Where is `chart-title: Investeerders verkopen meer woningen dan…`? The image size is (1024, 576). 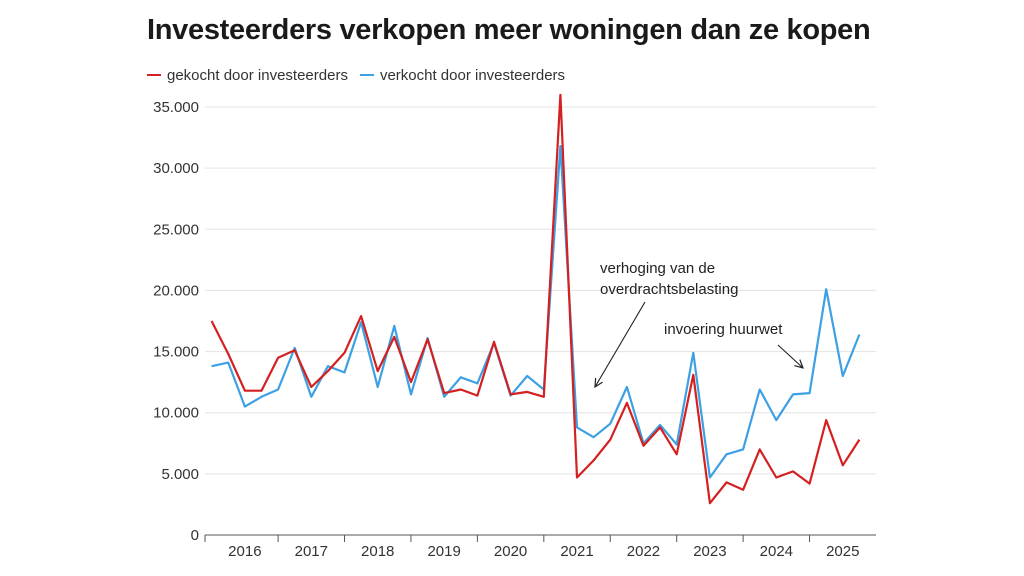
chart-title: Investeerders verkopen meer woningen dan… is located at coordinates (509, 30).